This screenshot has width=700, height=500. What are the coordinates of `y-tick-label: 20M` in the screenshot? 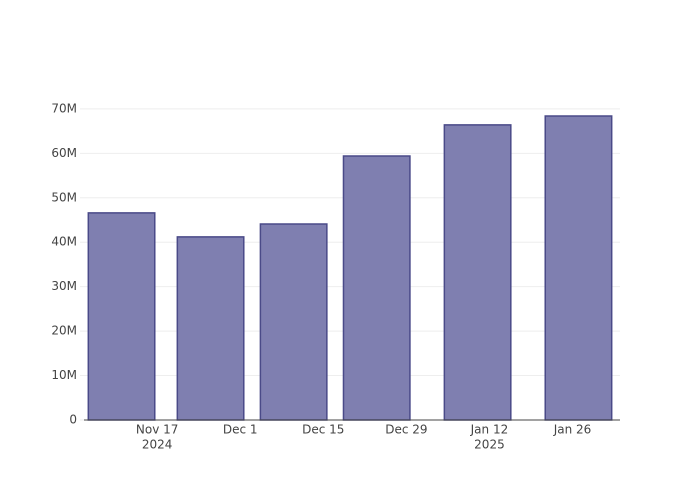 It's located at (64, 331).